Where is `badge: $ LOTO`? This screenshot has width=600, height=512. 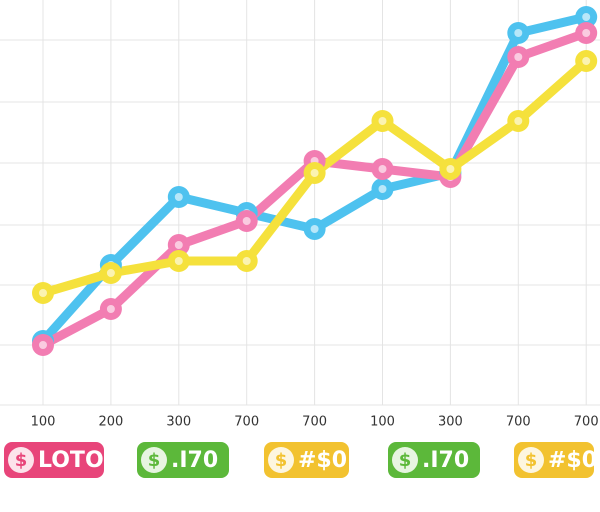
badge: $ LOTO is located at coordinates (54, 460).